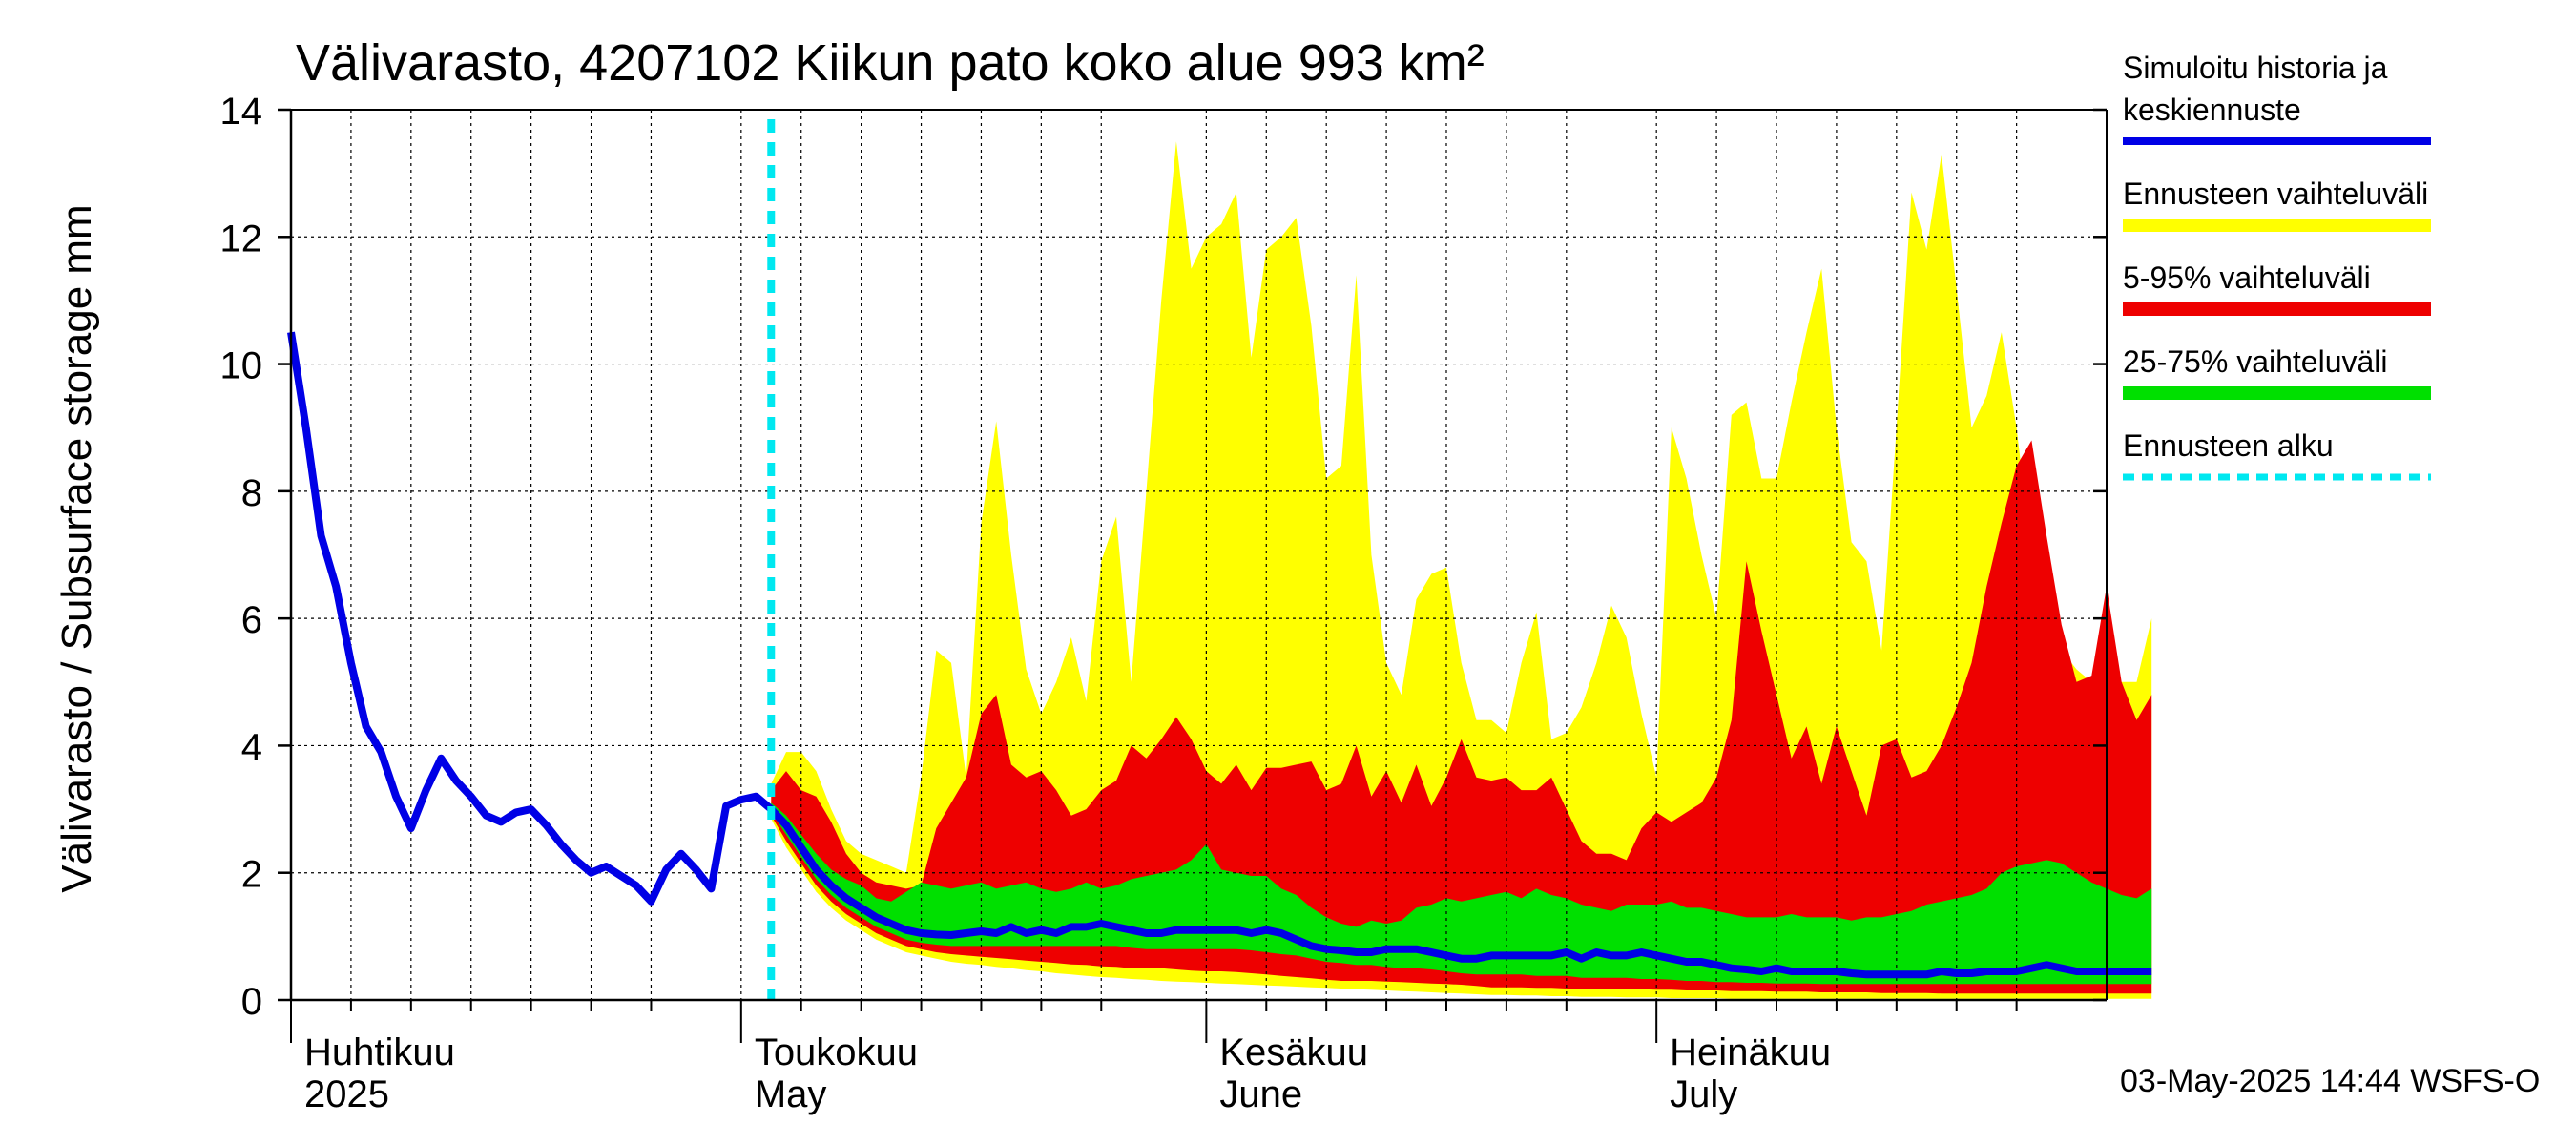 This screenshot has width=2576, height=1145. Describe the element at coordinates (241, 239) in the screenshot. I see `y-tick-label: 12` at that location.